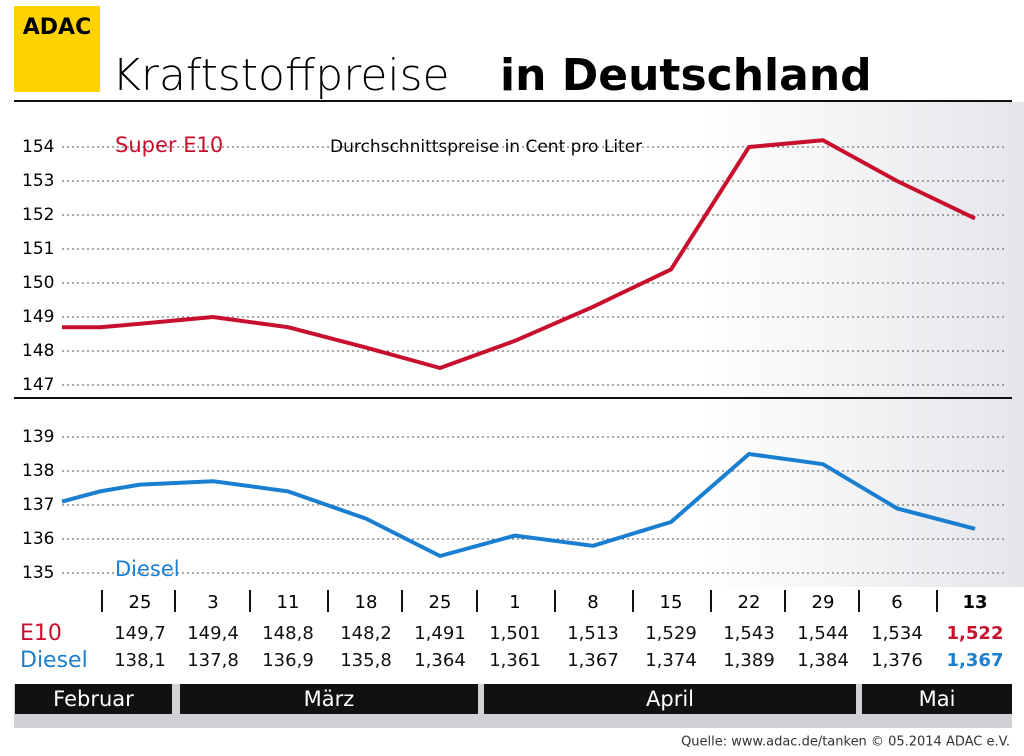 This screenshot has width=1024, height=756. Describe the element at coordinates (749, 602) in the screenshot. I see `x-tick-label: 22` at that location.